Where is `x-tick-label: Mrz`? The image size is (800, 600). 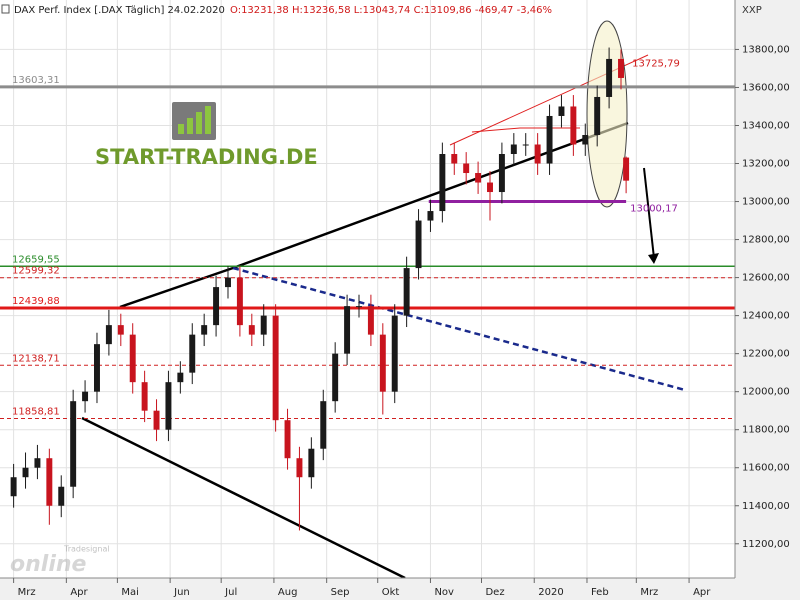 x-tick-label: Mrz is located at coordinates (649, 592).